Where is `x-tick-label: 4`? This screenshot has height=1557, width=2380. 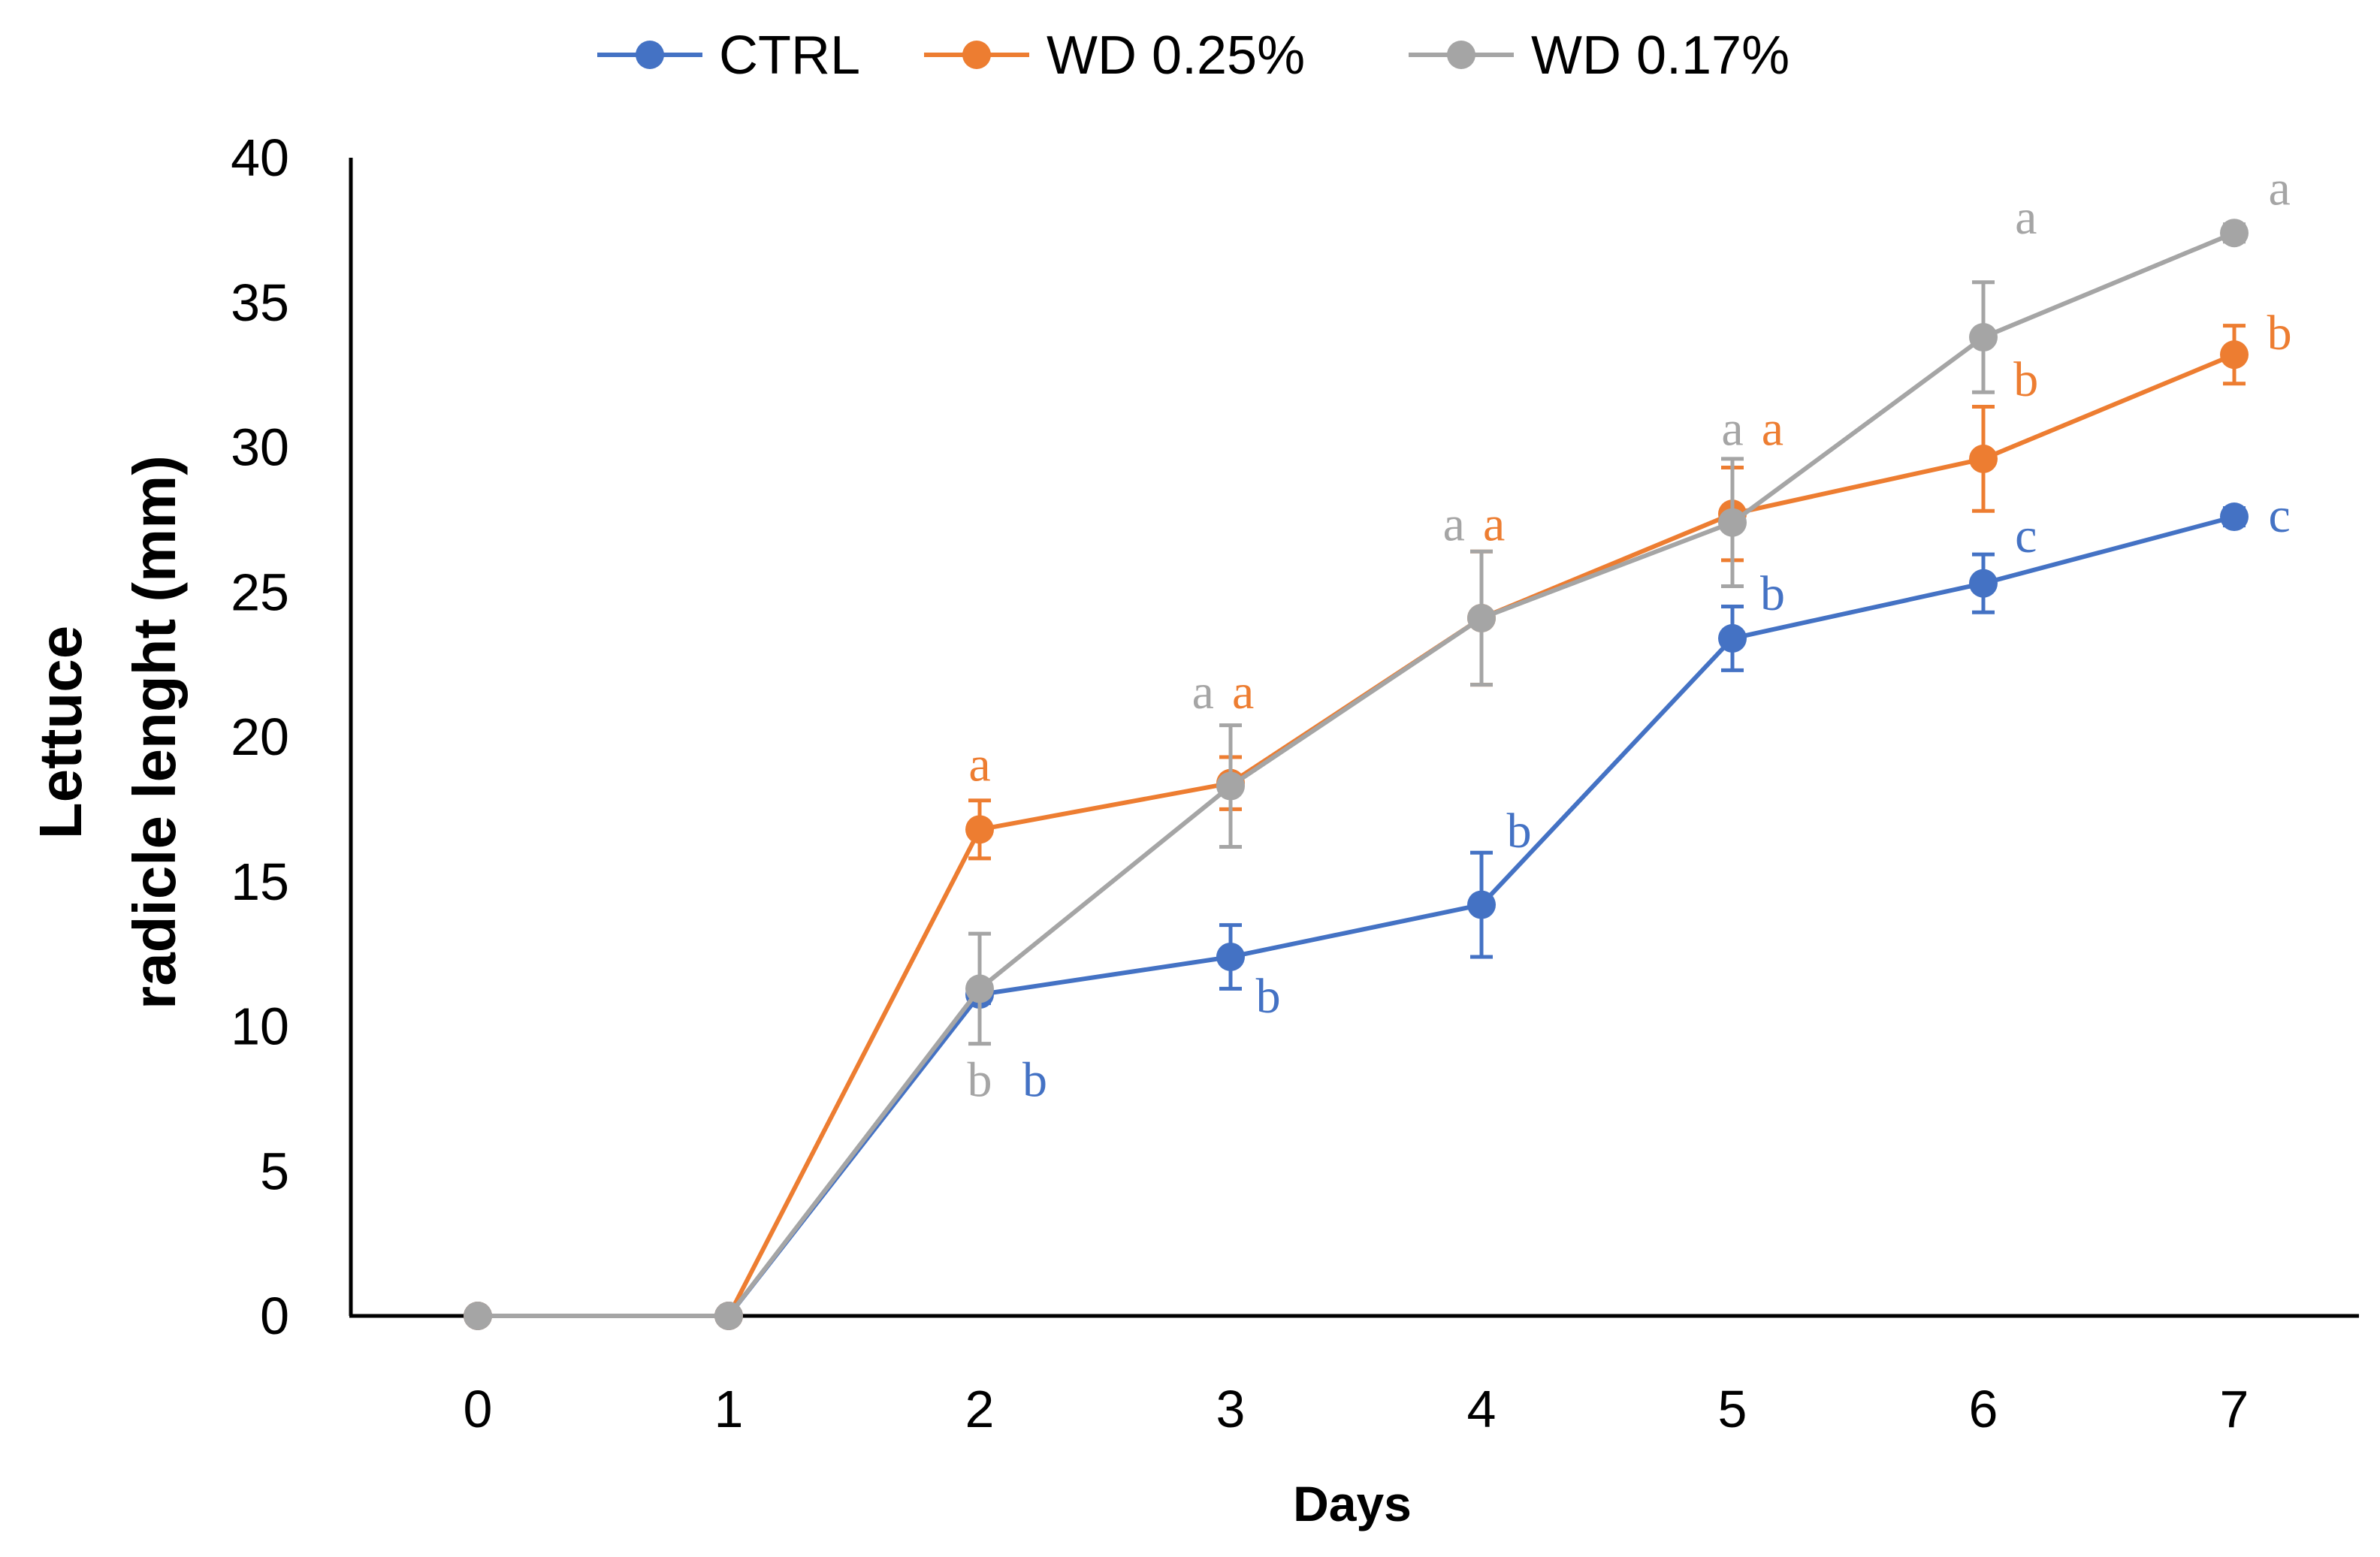 x-tick-label: 4 is located at coordinates (1482, 1409).